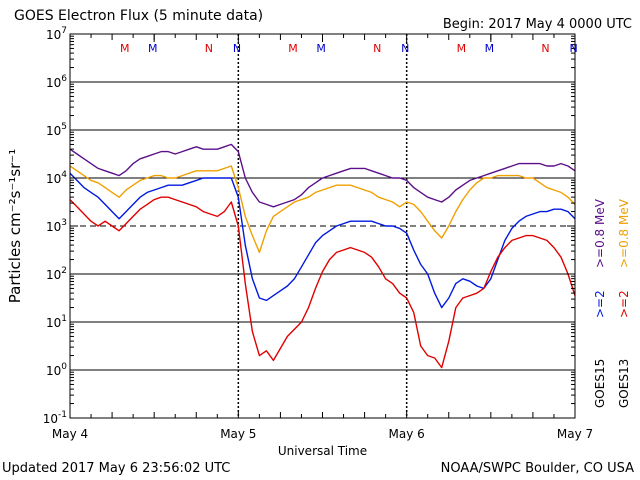 The height and width of the screenshot is (480, 640). What do you see at coordinates (56, 274) in the screenshot?
I see `ytick-label-1e2: 10²` at bounding box center [56, 274].